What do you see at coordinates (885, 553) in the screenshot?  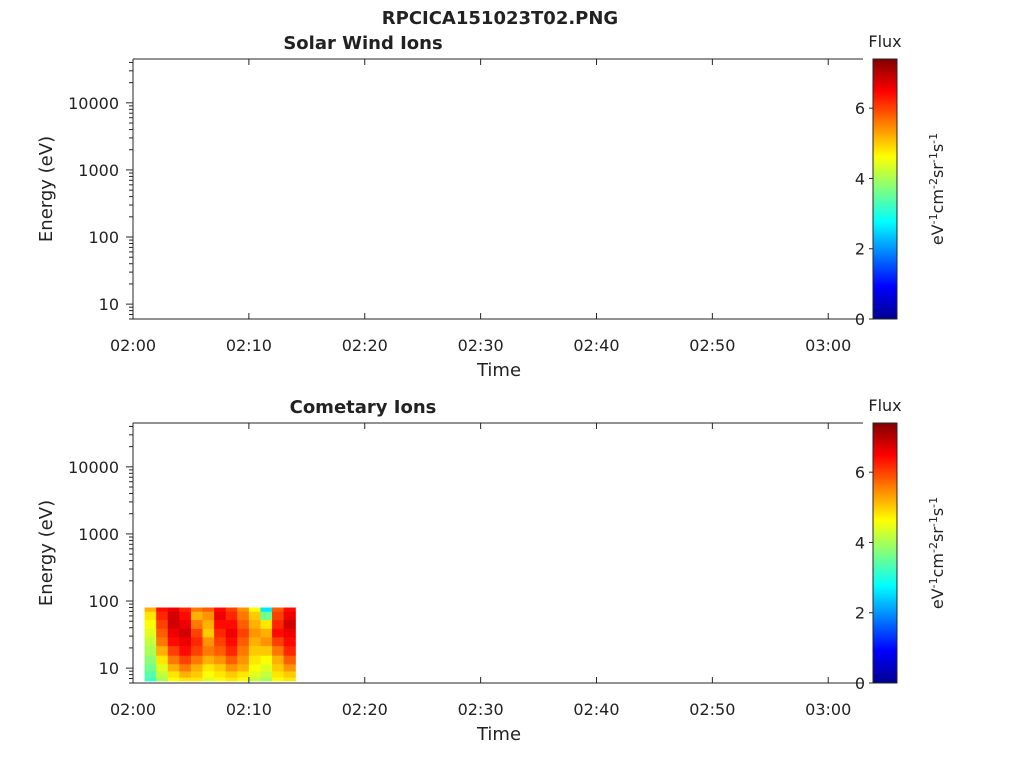 I see `colorbar-gradient` at bounding box center [885, 553].